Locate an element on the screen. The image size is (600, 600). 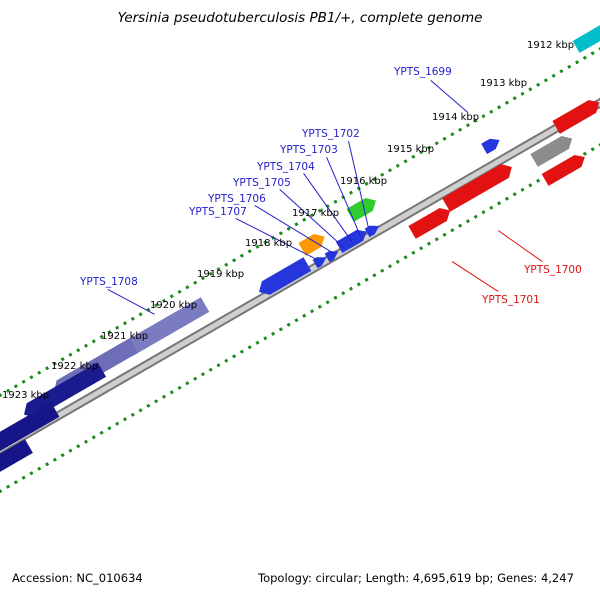
gene-label-YPTS_1703: YPTS_1703 is located at coordinates (309, 150).